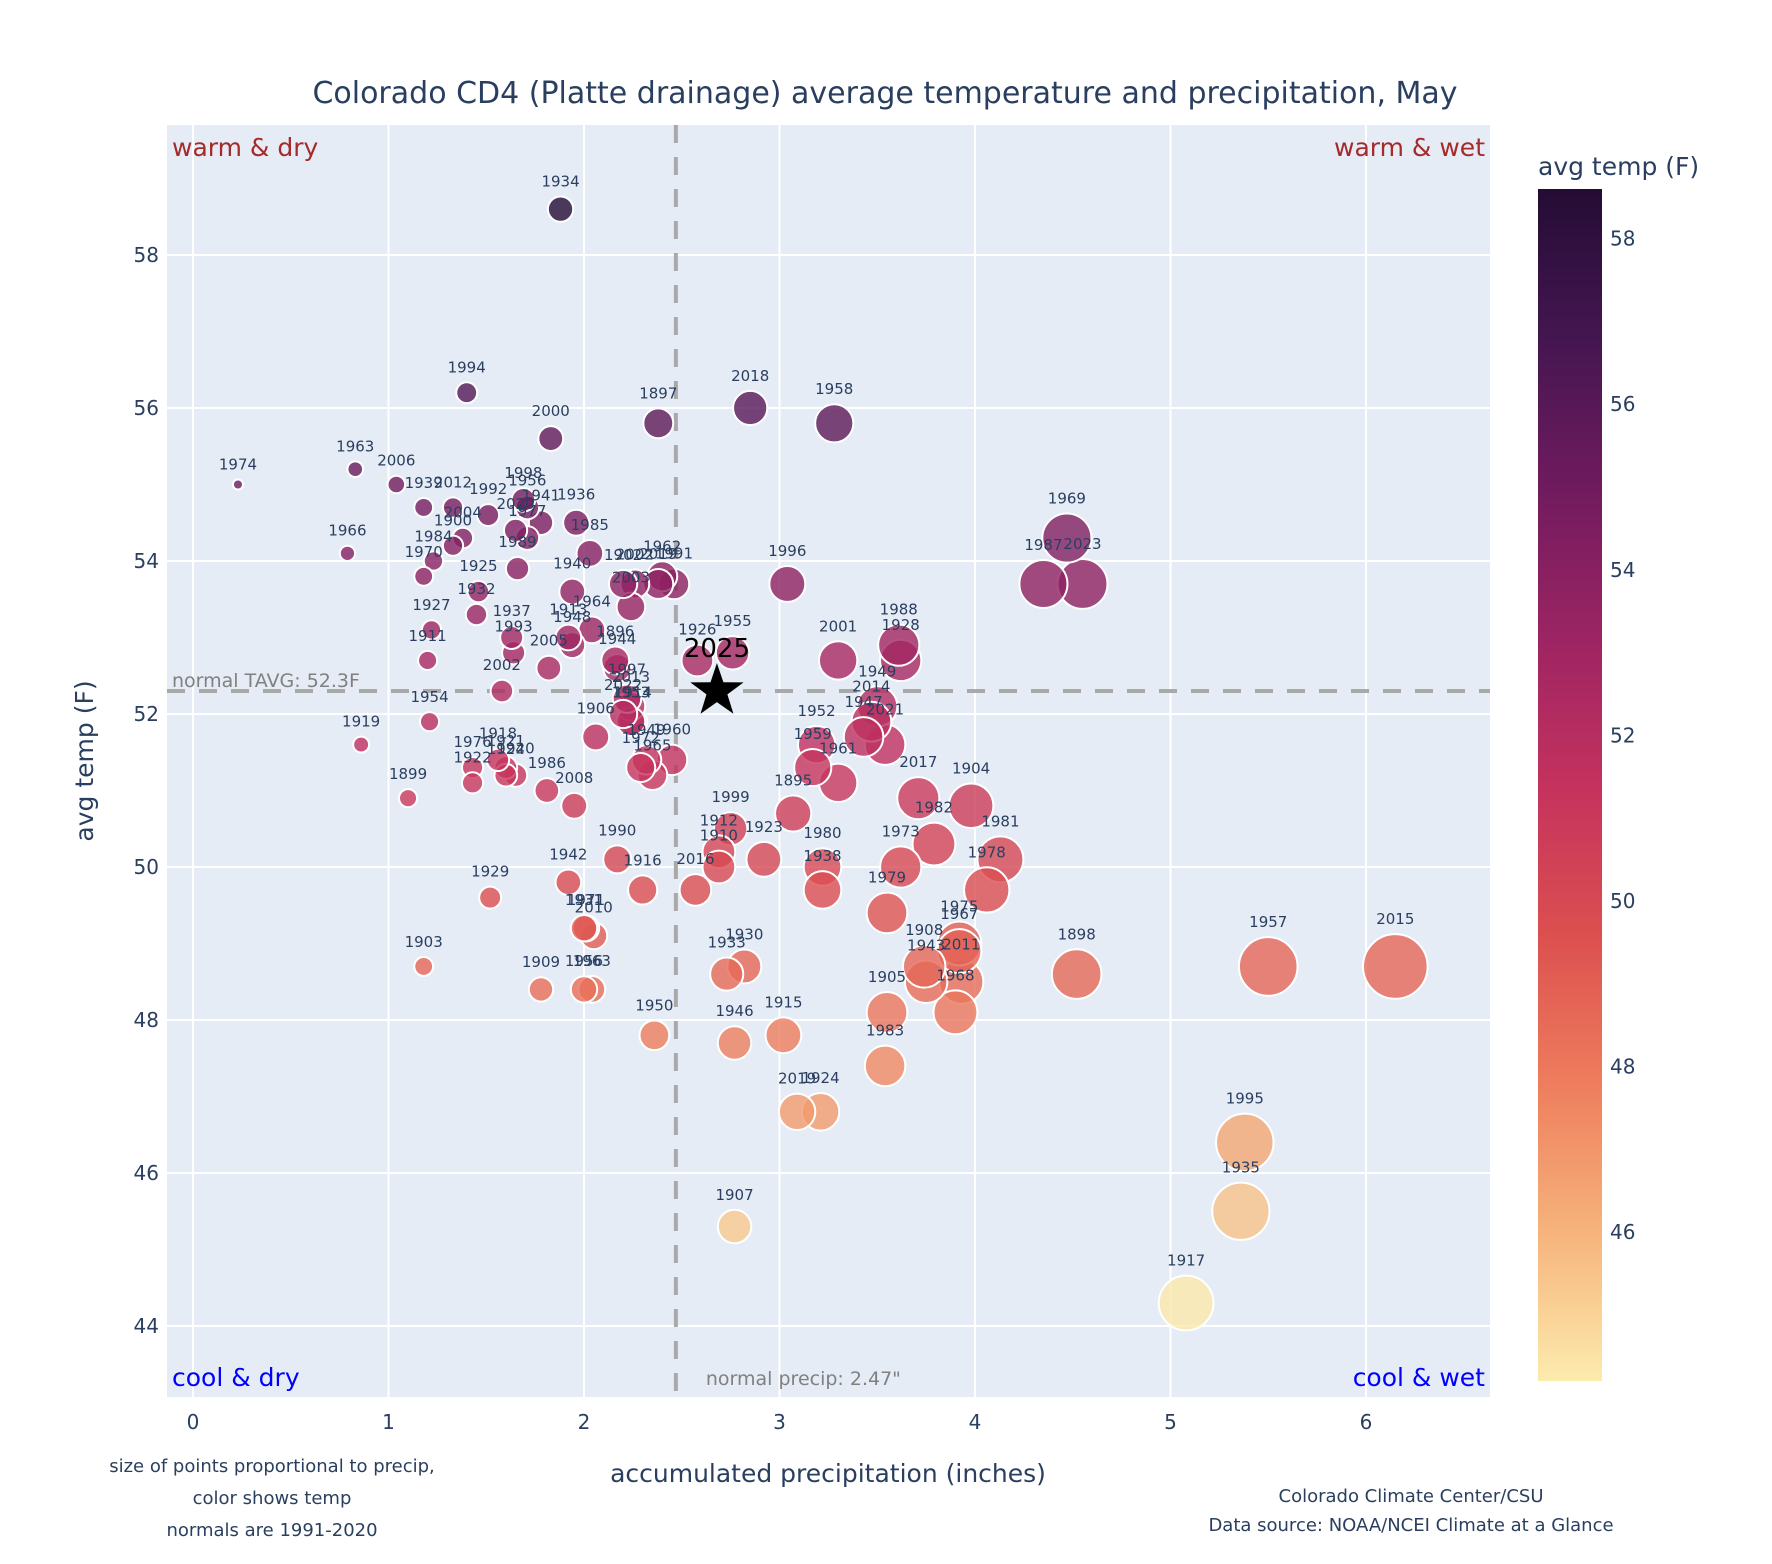 This screenshot has width=1772, height=1564. I want to click on point-1979, so click(887, 913).